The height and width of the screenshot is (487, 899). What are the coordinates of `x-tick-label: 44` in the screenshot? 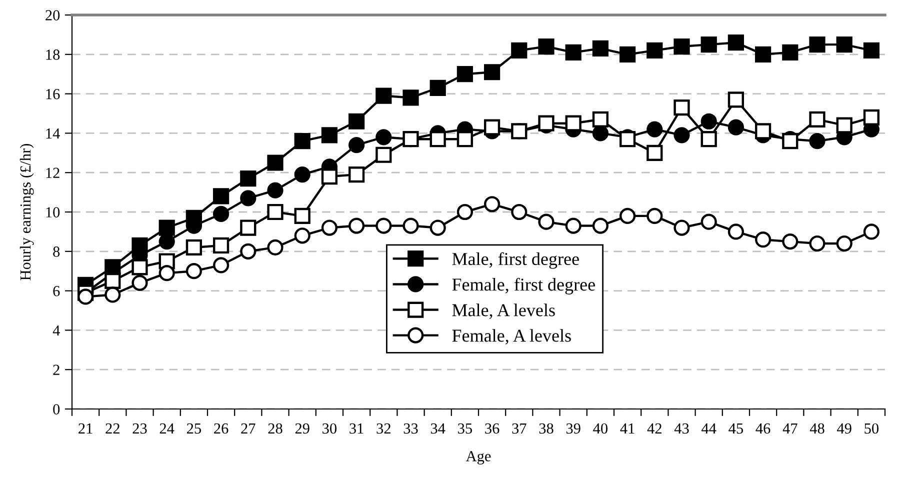 It's located at (709, 428).